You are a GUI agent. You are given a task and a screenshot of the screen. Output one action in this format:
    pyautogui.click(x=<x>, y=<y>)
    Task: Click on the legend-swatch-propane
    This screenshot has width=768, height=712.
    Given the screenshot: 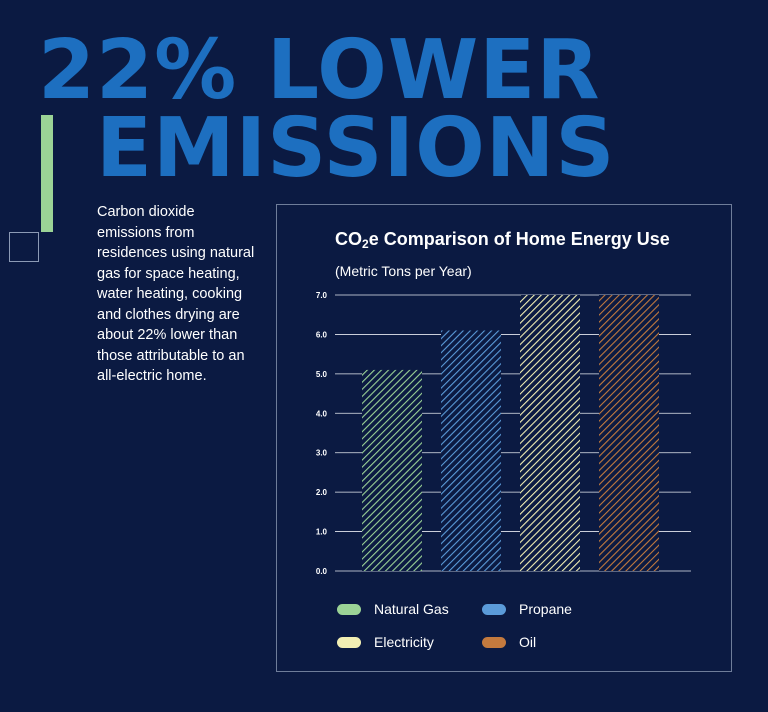 What is the action you would take?
    pyautogui.click(x=494, y=609)
    